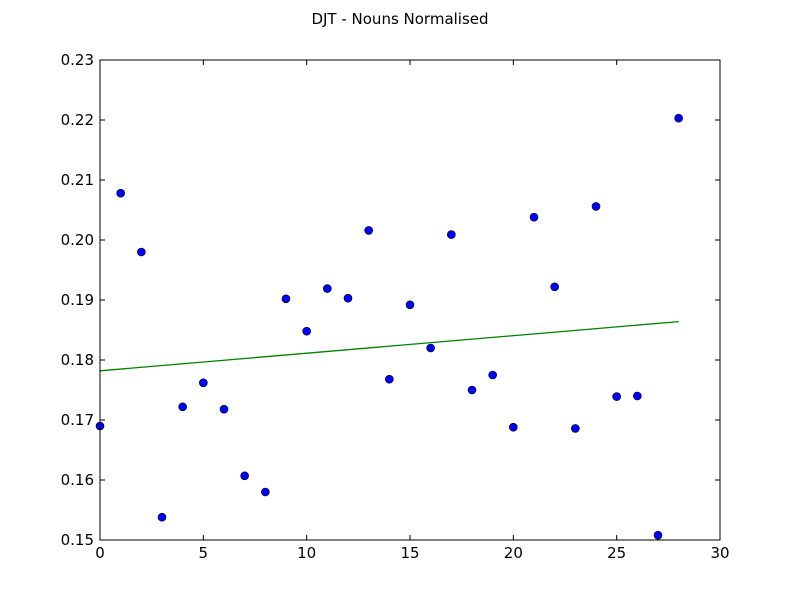 This screenshot has height=600, width=800. Describe the element at coordinates (77, 180) in the screenshot. I see `y-tick-label: 0.21` at that location.